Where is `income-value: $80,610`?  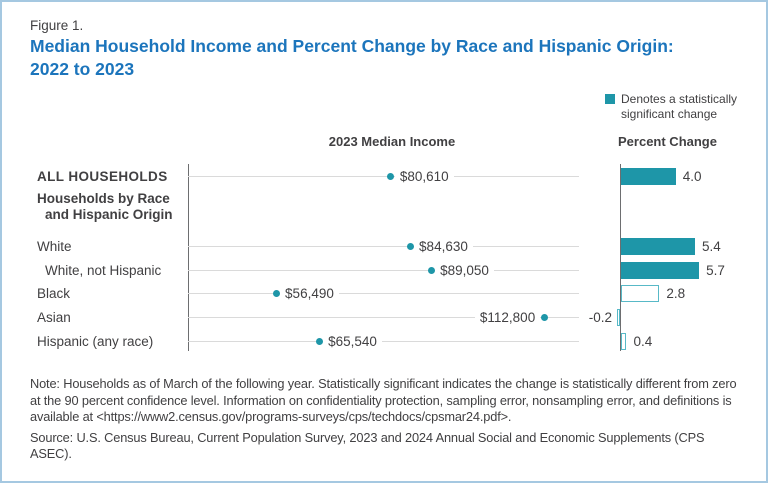 income-value: $80,610 is located at coordinates (424, 177).